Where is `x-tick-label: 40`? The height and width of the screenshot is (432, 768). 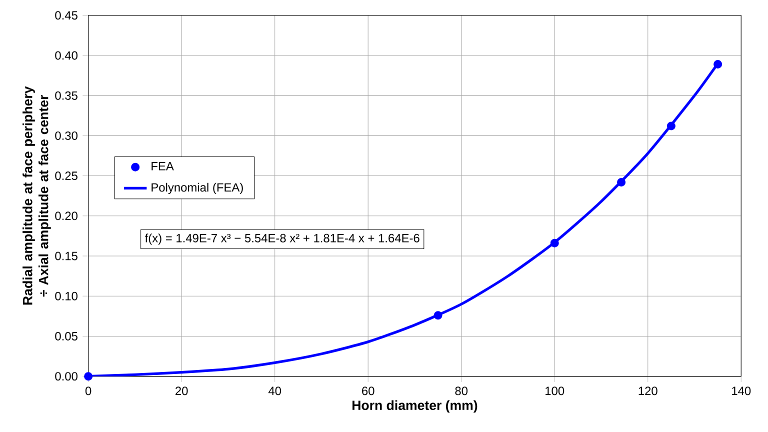
x-tick-label: 40 is located at coordinates (275, 391).